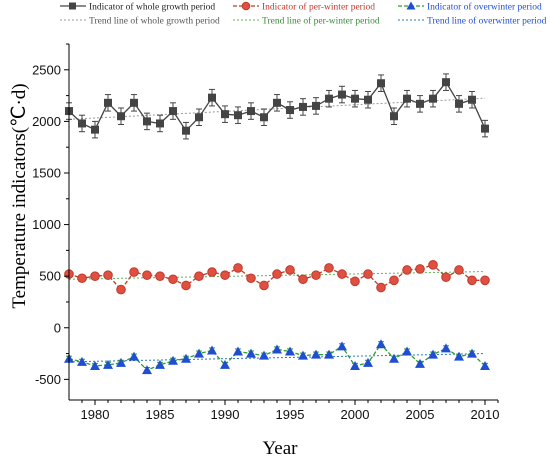 The image size is (550, 461). Describe the element at coordinates (280, 448) in the screenshot. I see `x-axis-title: Year` at that location.